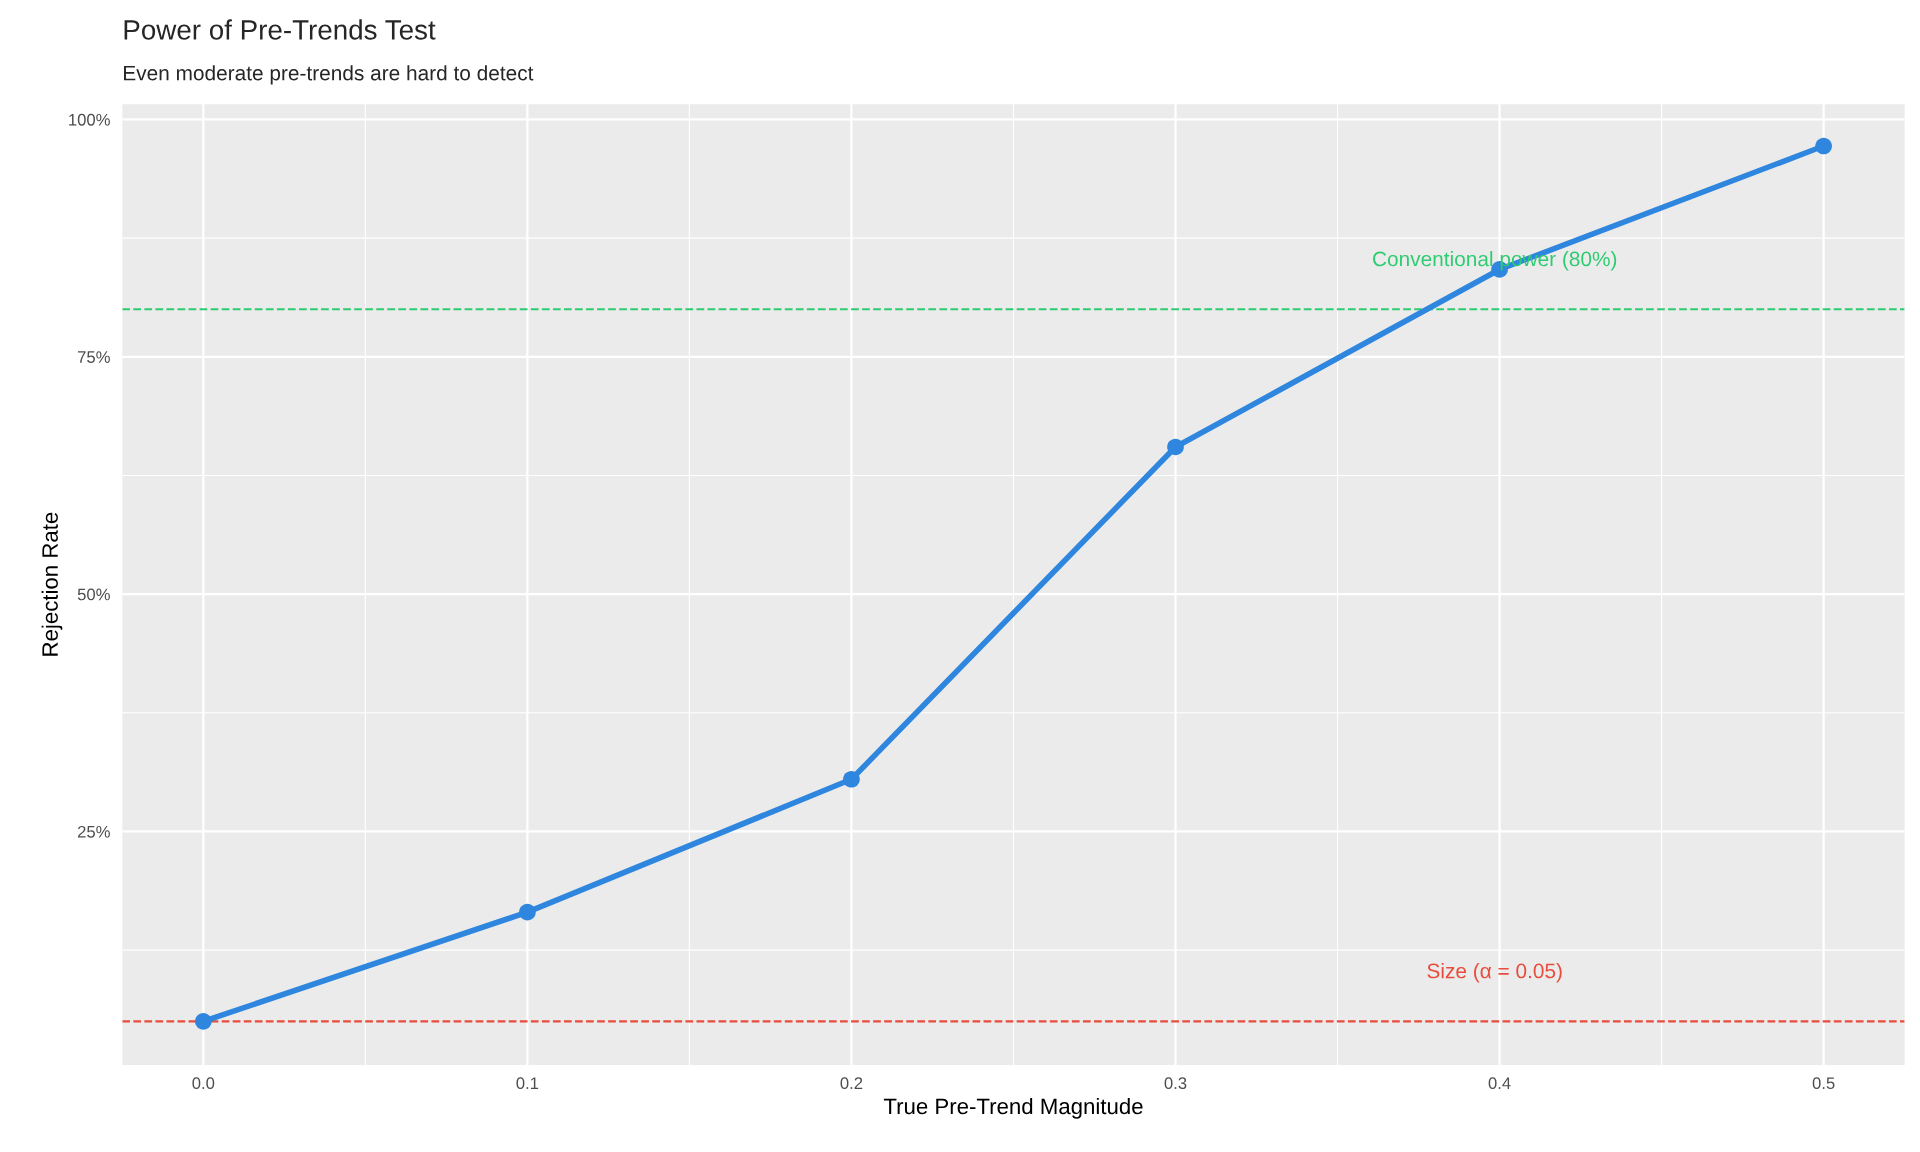  What do you see at coordinates (94, 357) in the screenshot?
I see `y-tick-label: 75%` at bounding box center [94, 357].